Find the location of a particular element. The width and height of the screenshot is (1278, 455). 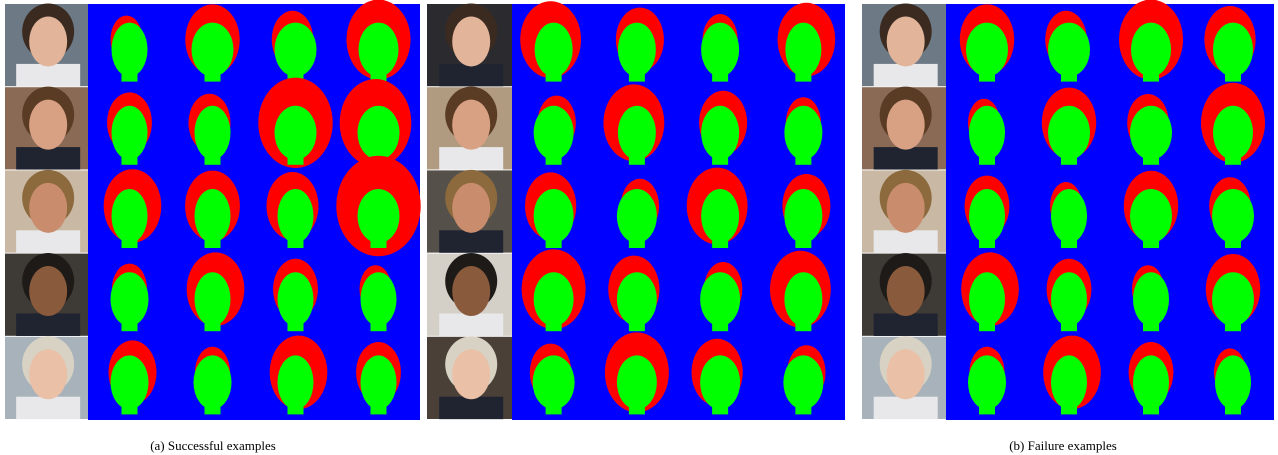

caption: (b) Failure examples is located at coordinates (1063, 445).